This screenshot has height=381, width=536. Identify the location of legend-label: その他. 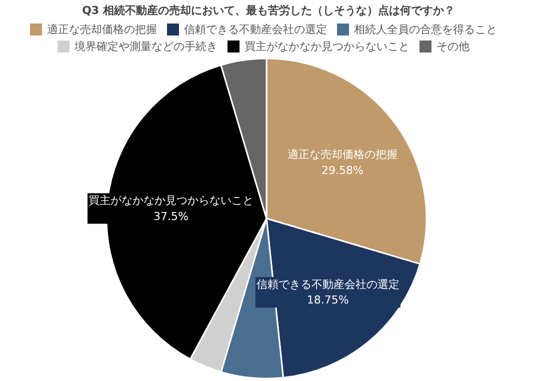
(453, 46).